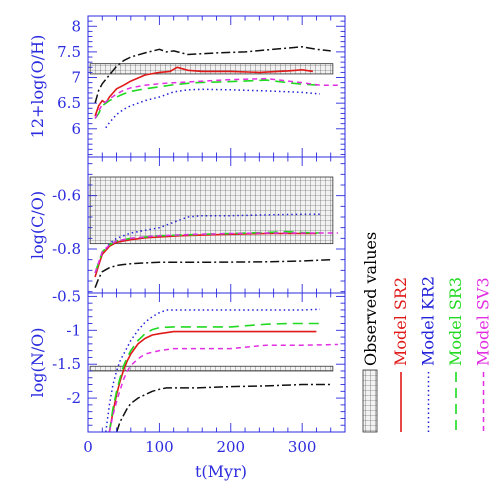 Image resolution: width=501 pixels, height=501 pixels. I want to click on y-axis-label: 12+log(O/H), so click(37, 87).